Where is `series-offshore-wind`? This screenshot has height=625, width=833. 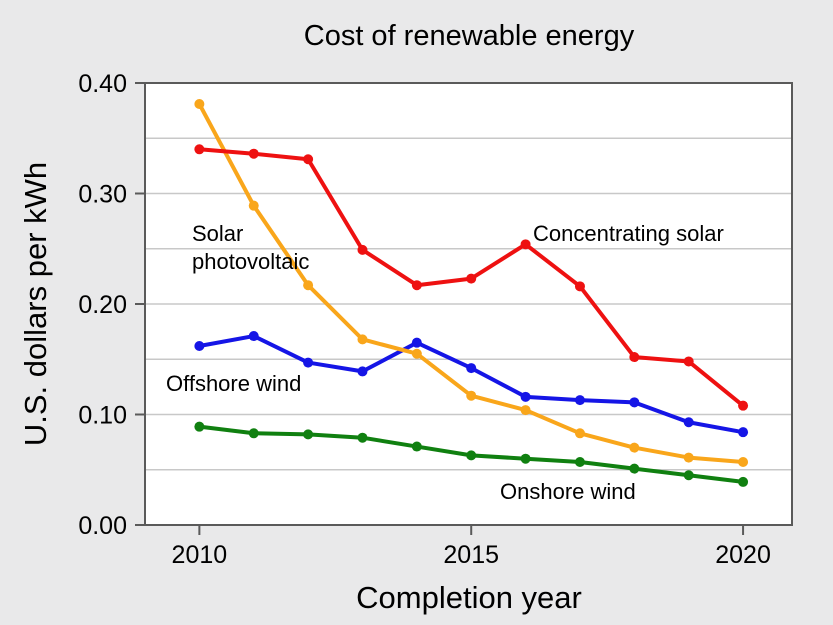 series-offshore-wind is located at coordinates (471, 384).